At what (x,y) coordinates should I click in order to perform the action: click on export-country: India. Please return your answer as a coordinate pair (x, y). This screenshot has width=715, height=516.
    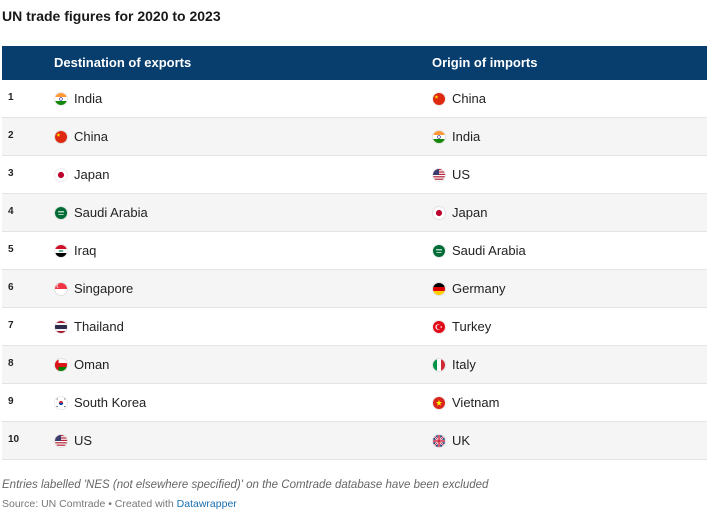
    Looking at the image, I should click on (88, 98).